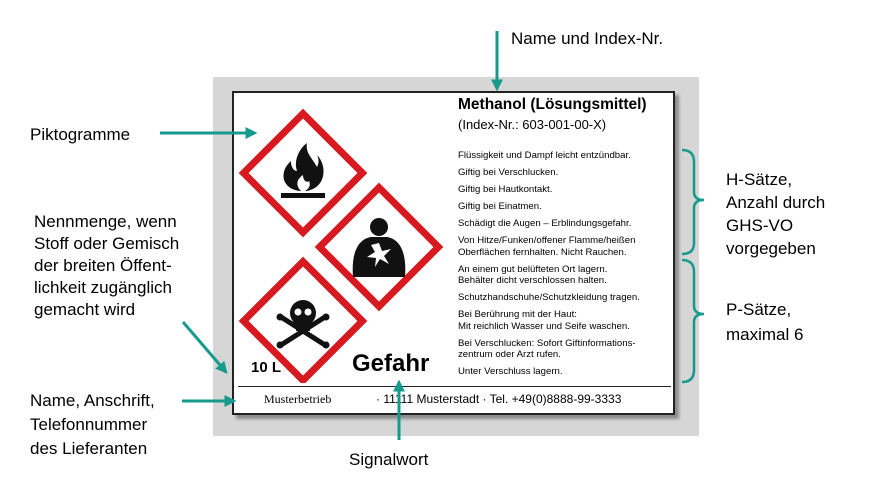  Describe the element at coordinates (565, 372) in the screenshot. I see `p-phrase: Unter Verschluss lagern.` at that location.